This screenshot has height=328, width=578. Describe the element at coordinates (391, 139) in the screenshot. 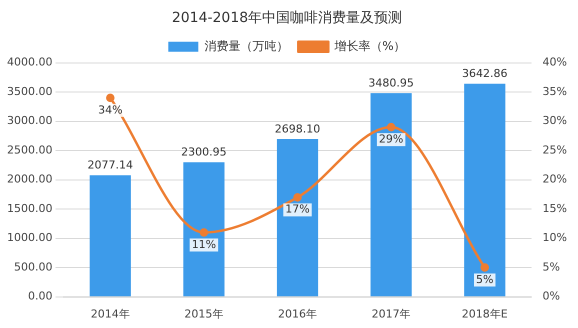

I see `data-label: 29%` at that location.